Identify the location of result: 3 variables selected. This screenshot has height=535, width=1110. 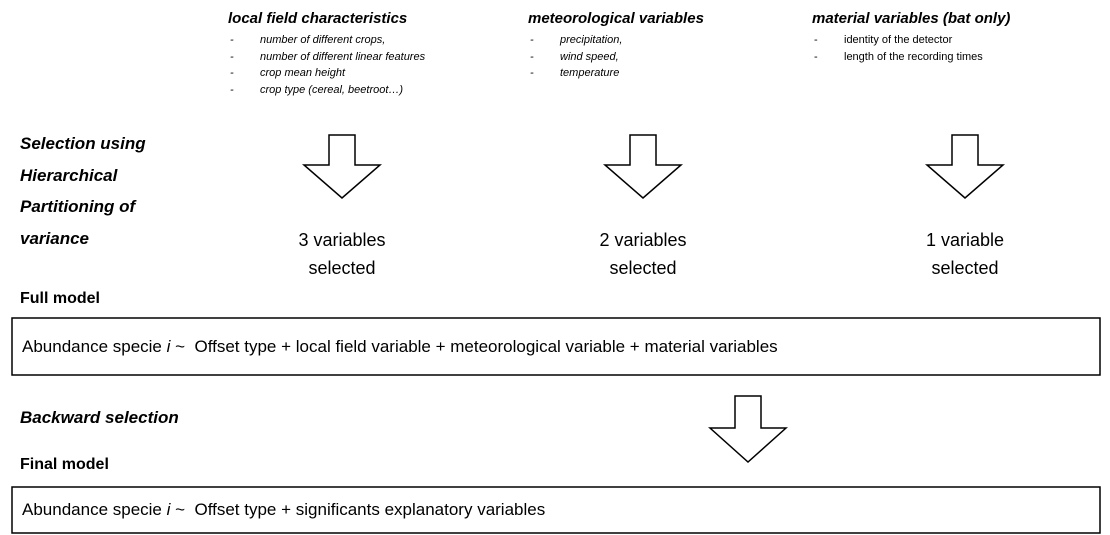
(342, 254).